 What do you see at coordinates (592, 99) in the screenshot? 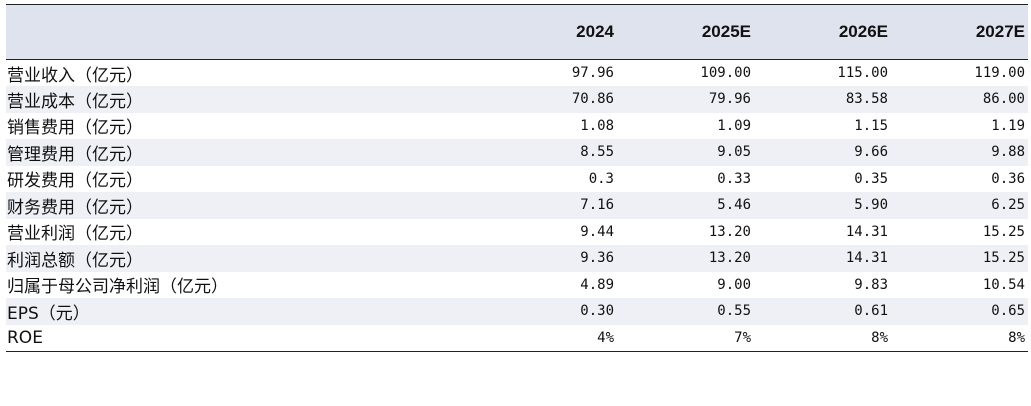
I see `table-cell: 70.86` at bounding box center [592, 99].